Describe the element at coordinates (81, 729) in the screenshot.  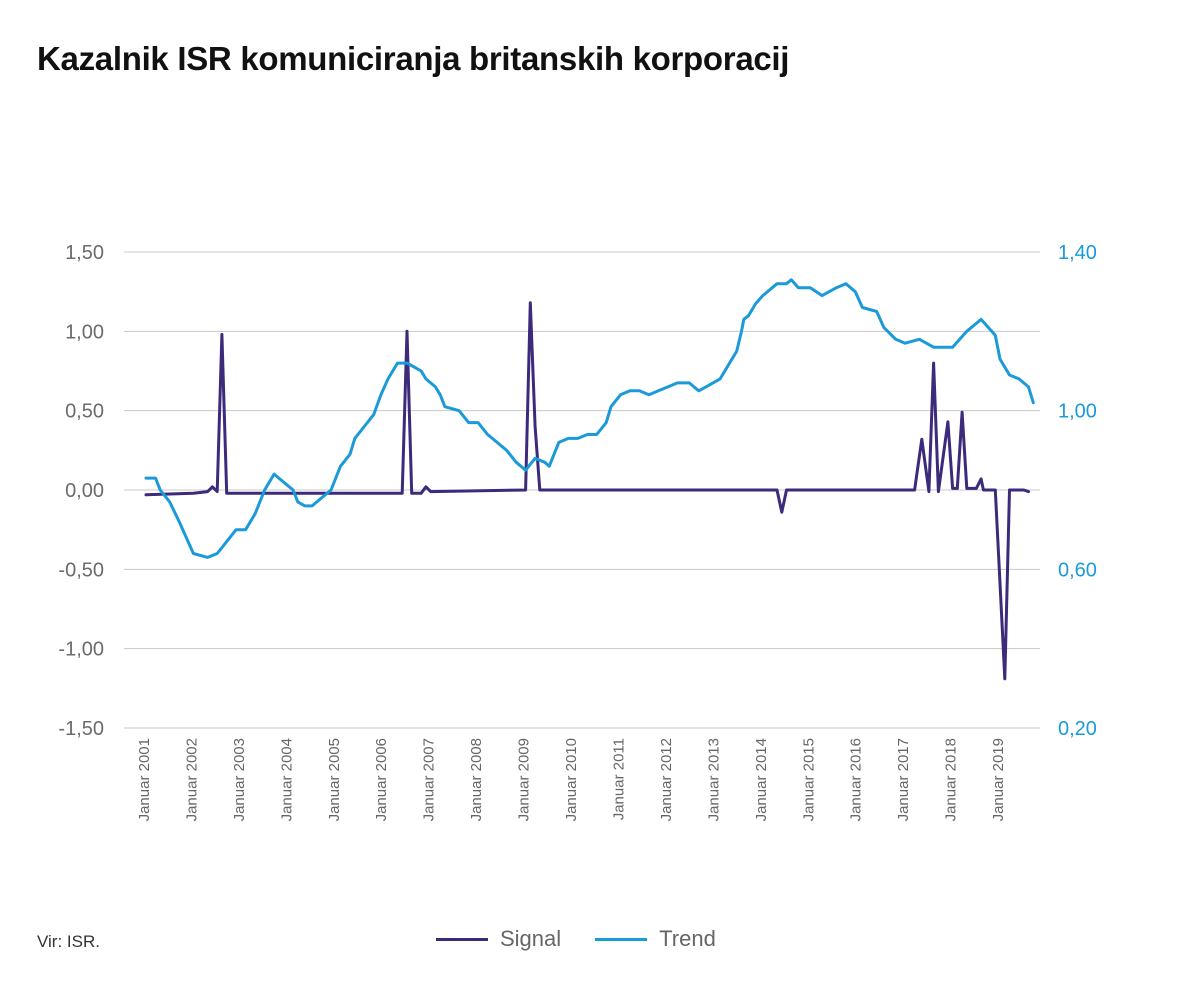
I see `left-tick-label: -1,50` at that location.